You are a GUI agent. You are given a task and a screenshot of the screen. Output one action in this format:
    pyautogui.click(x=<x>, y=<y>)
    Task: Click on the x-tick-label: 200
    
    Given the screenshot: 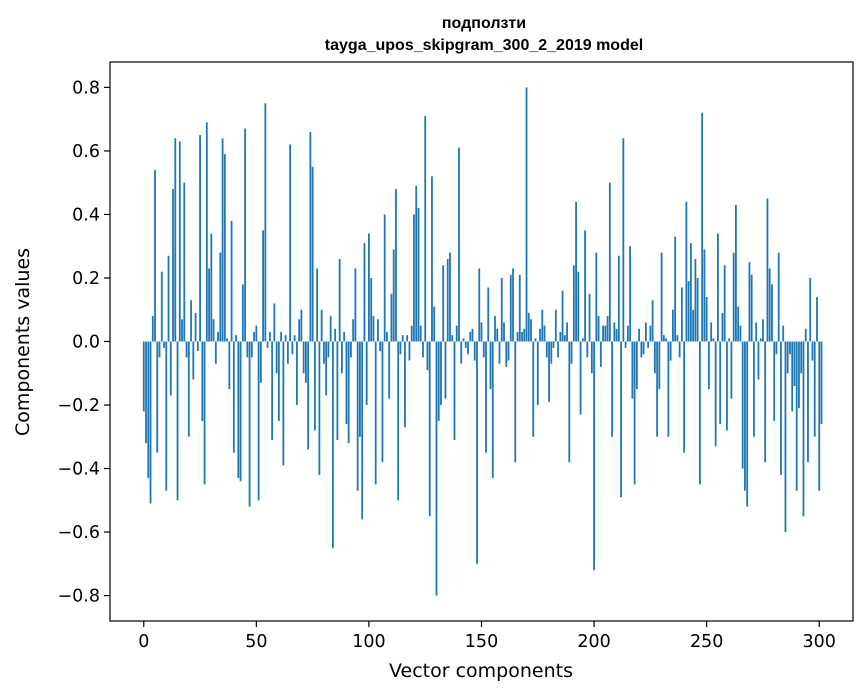 What is the action you would take?
    pyautogui.click(x=593, y=642)
    